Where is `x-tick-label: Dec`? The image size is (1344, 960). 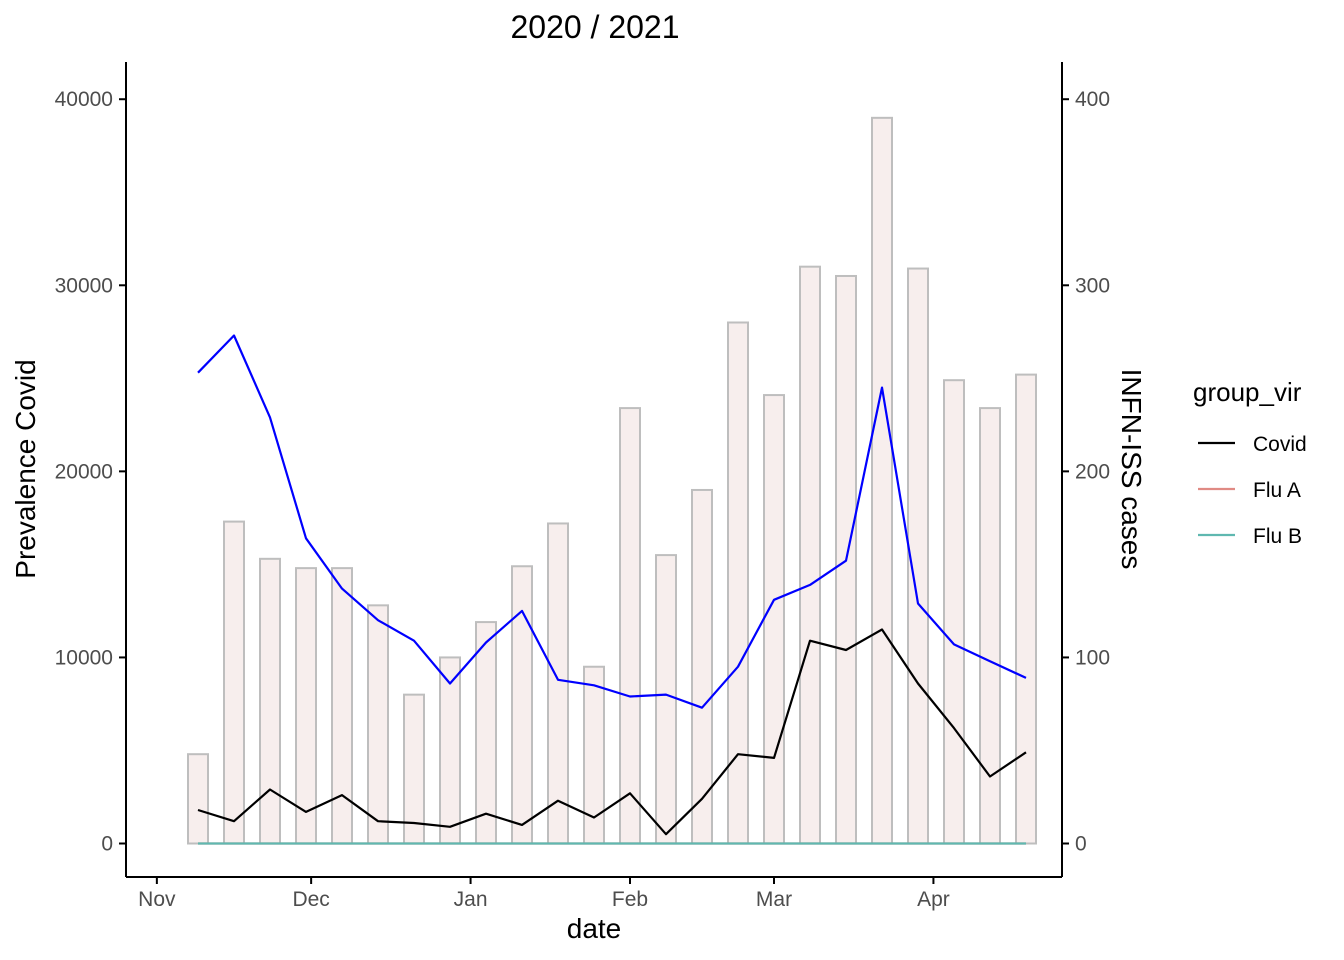 x-tick-label: Dec is located at coordinates (310, 899).